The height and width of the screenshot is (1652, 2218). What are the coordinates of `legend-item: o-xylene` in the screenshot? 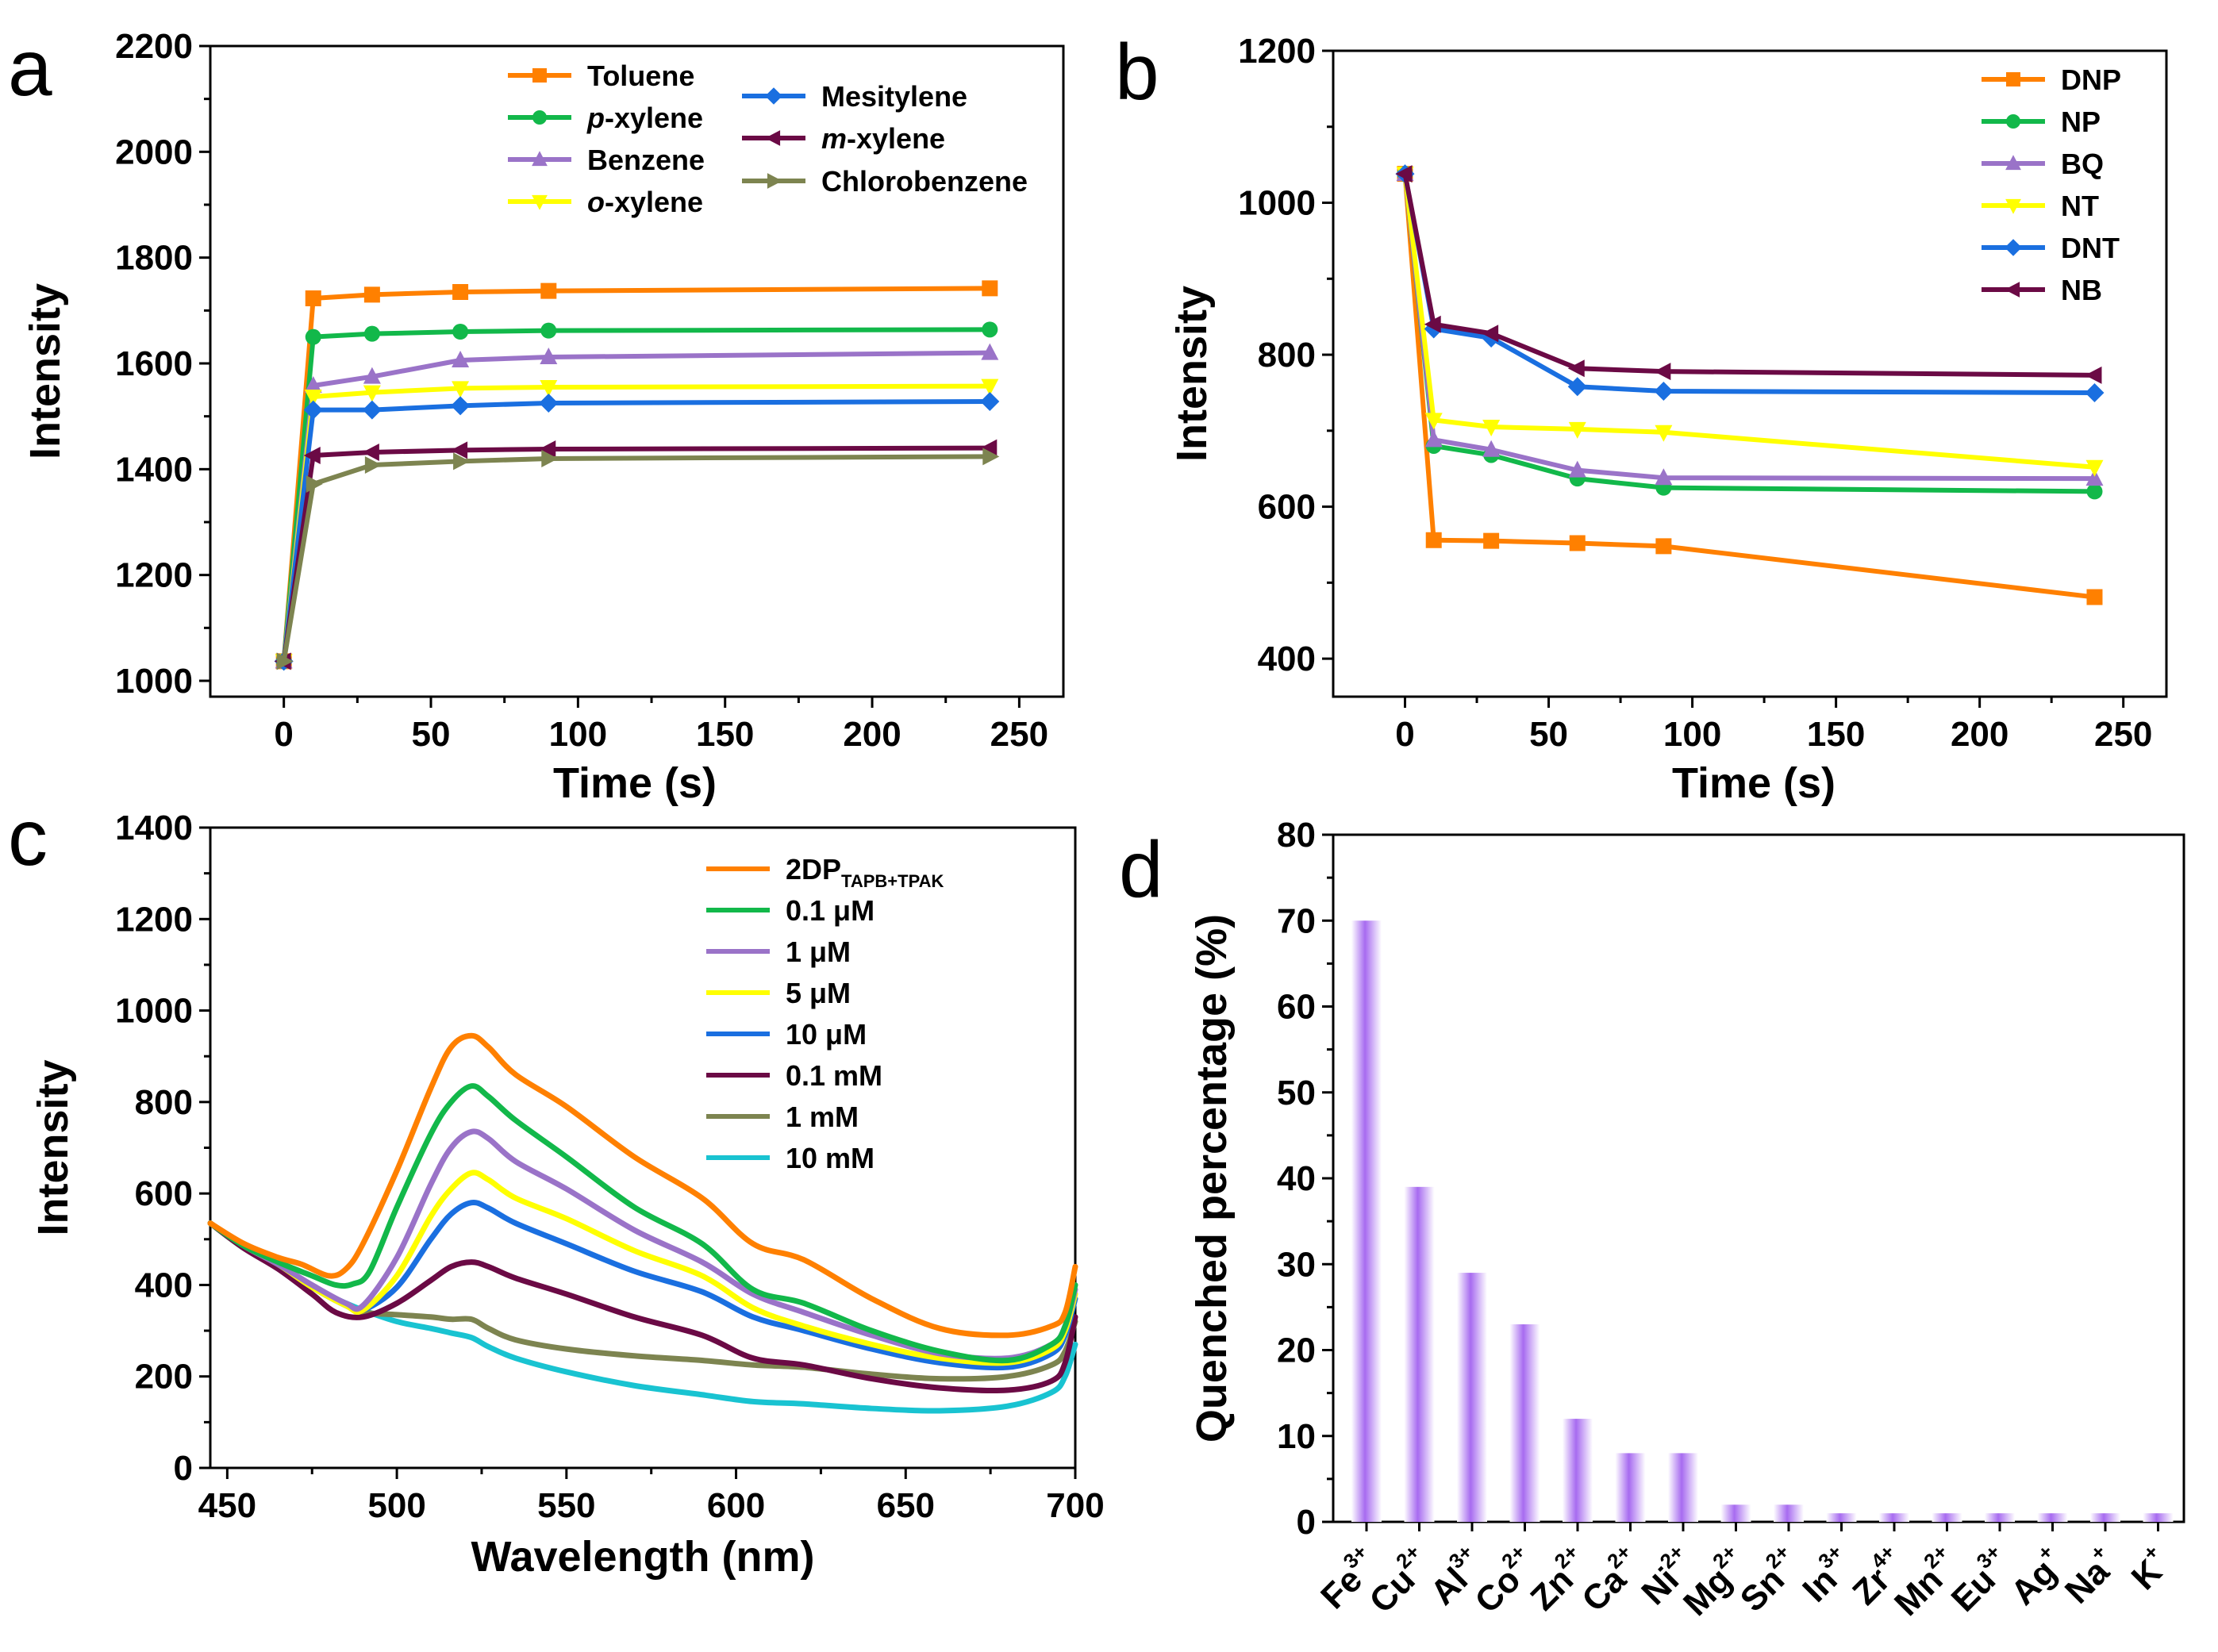 It's located at (605, 202).